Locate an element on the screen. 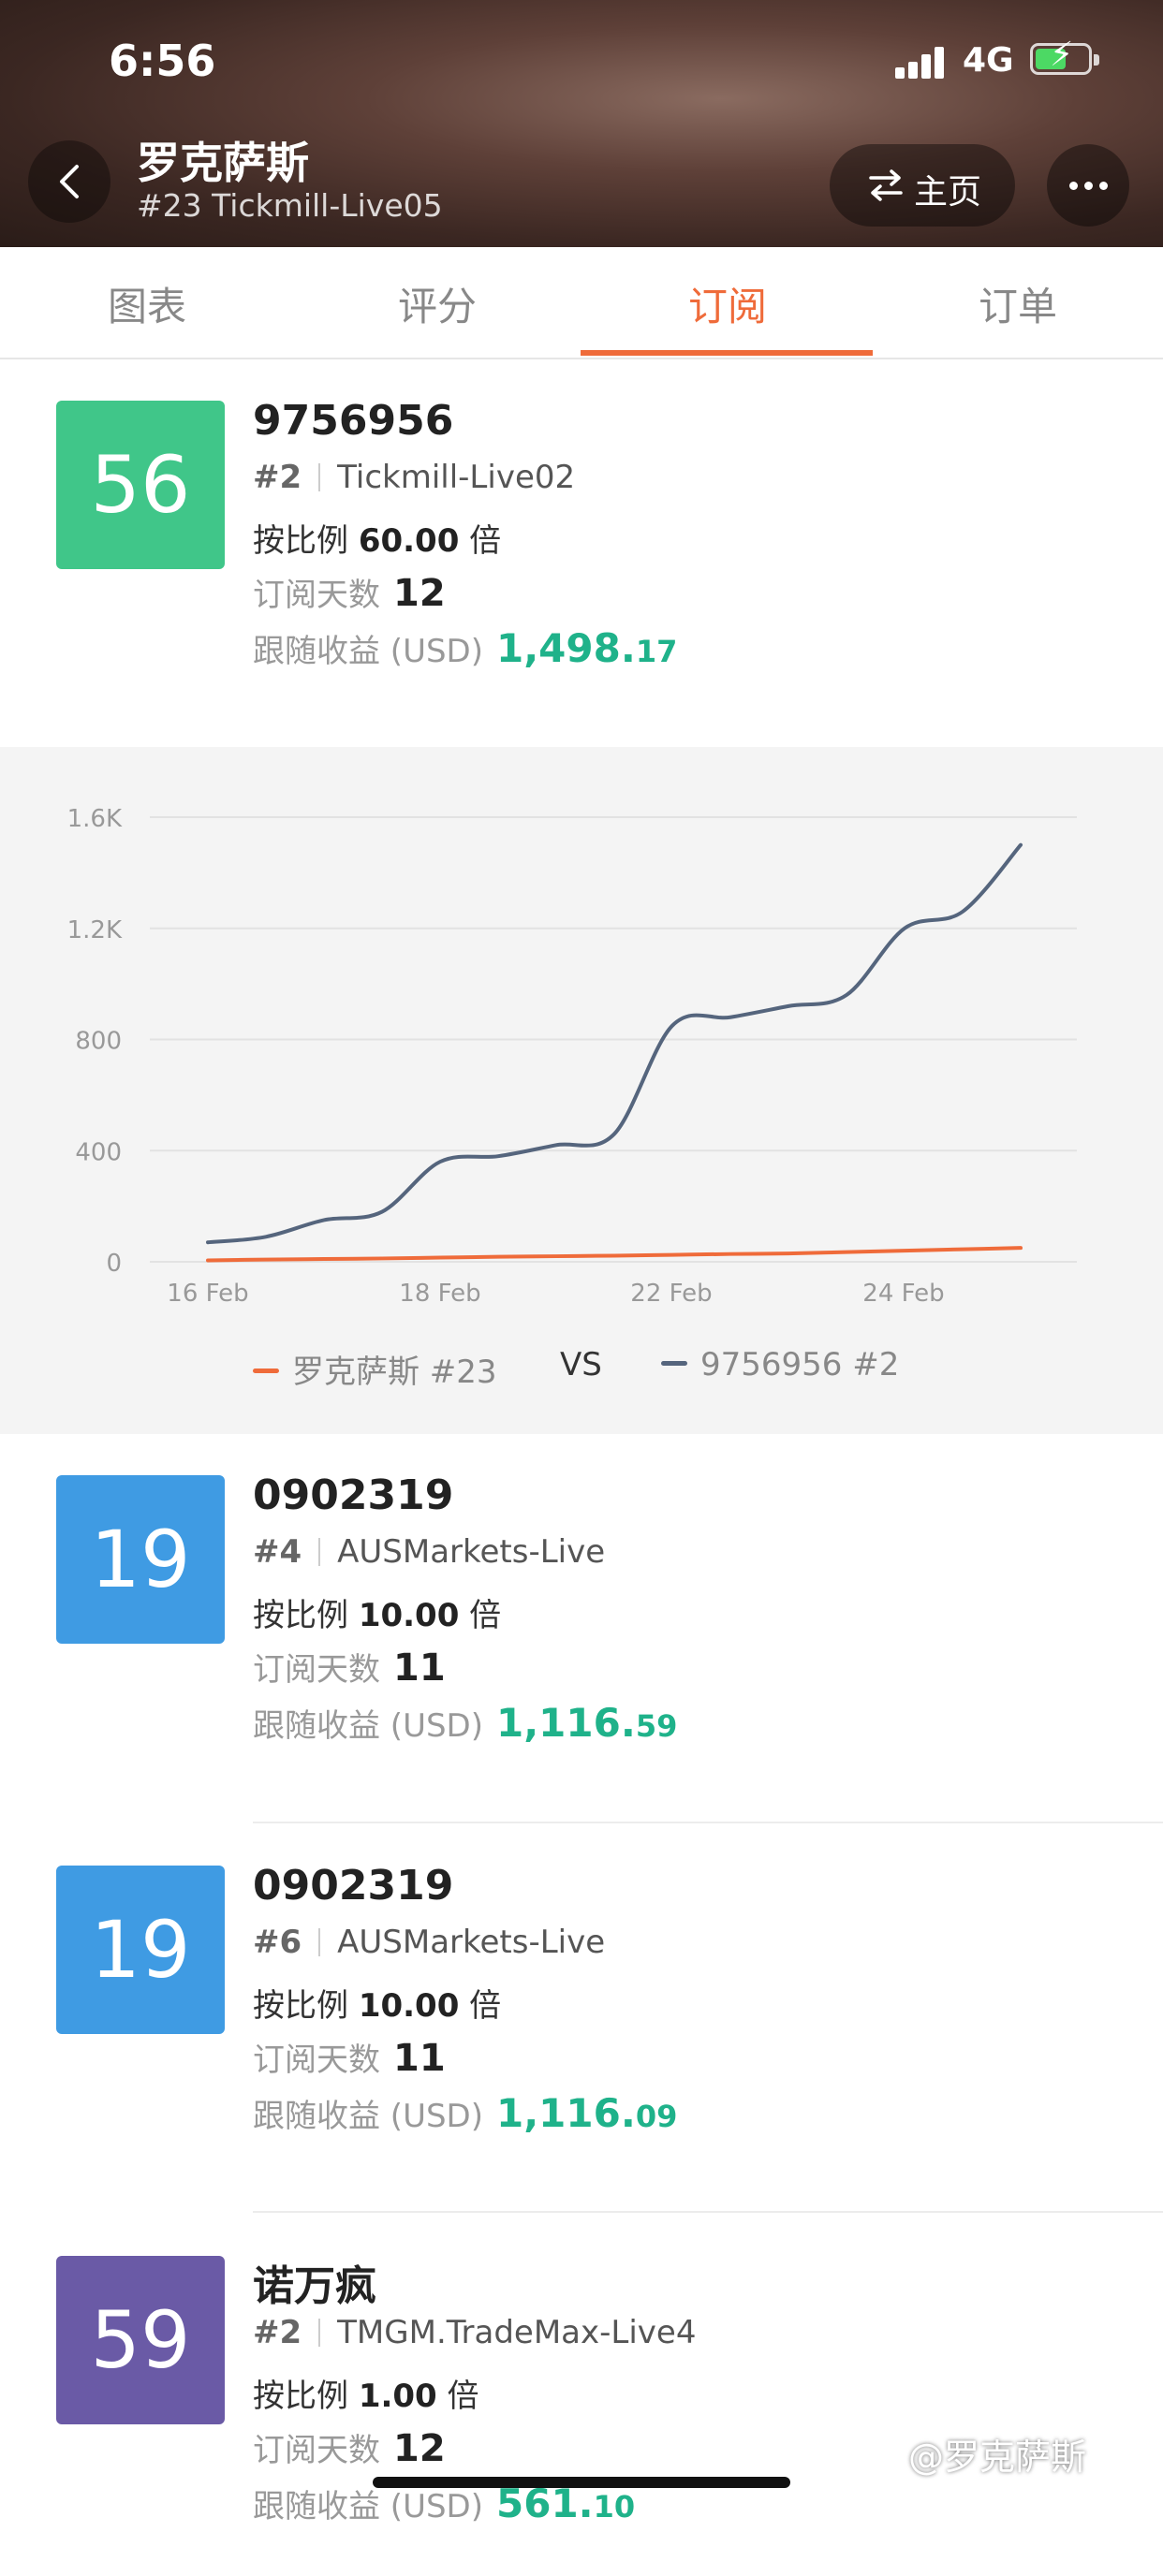 The image size is (1163, 2576). tab-subscriptions: 订阅 is located at coordinates (727, 306).